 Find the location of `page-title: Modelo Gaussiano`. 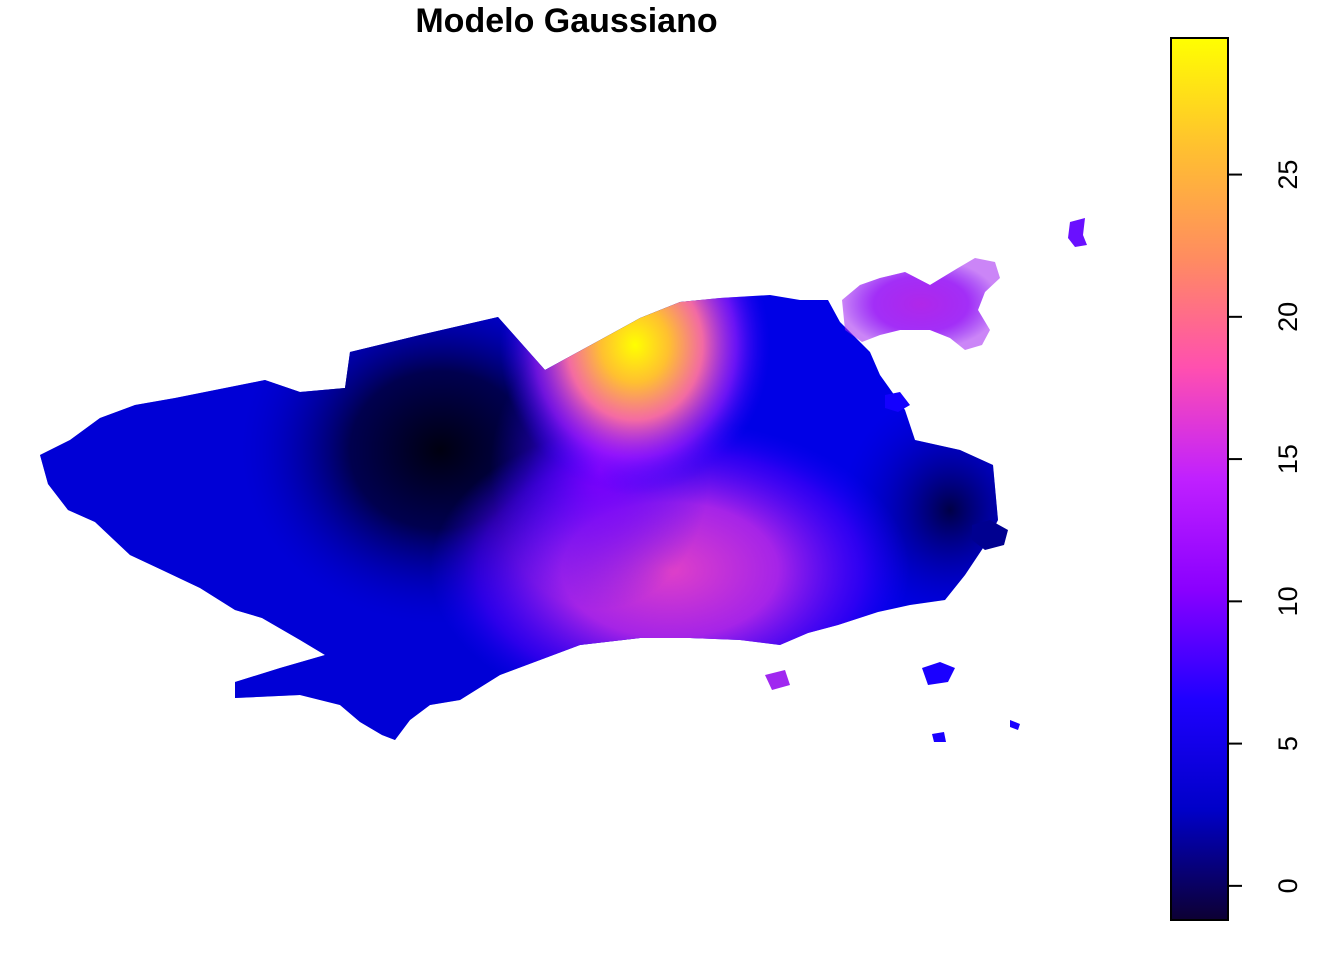

page-title: Modelo Gaussiano is located at coordinates (566, 21).